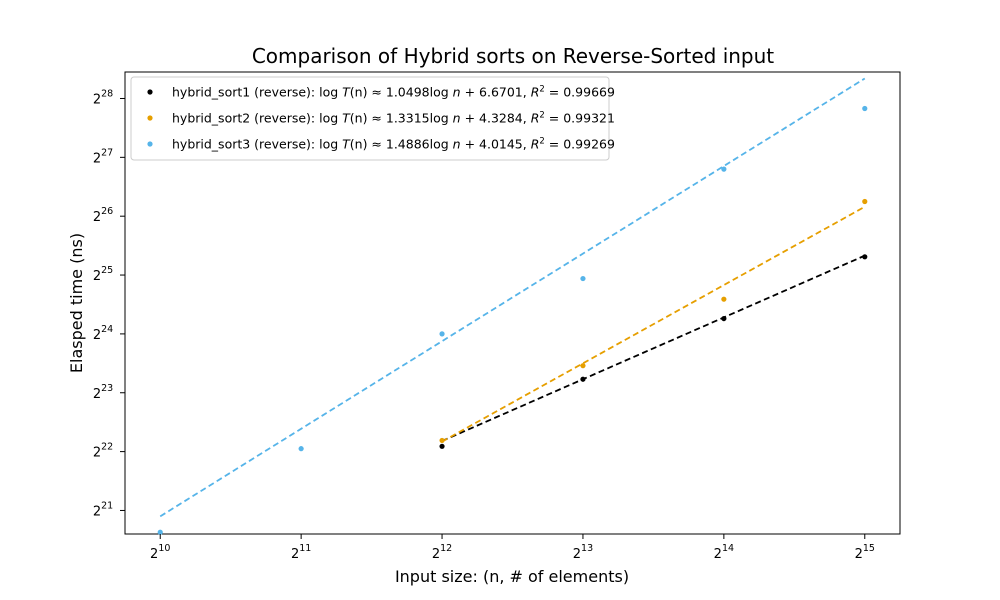 This screenshot has width=1000, height=600. I want to click on legend-box, so click(370, 118).